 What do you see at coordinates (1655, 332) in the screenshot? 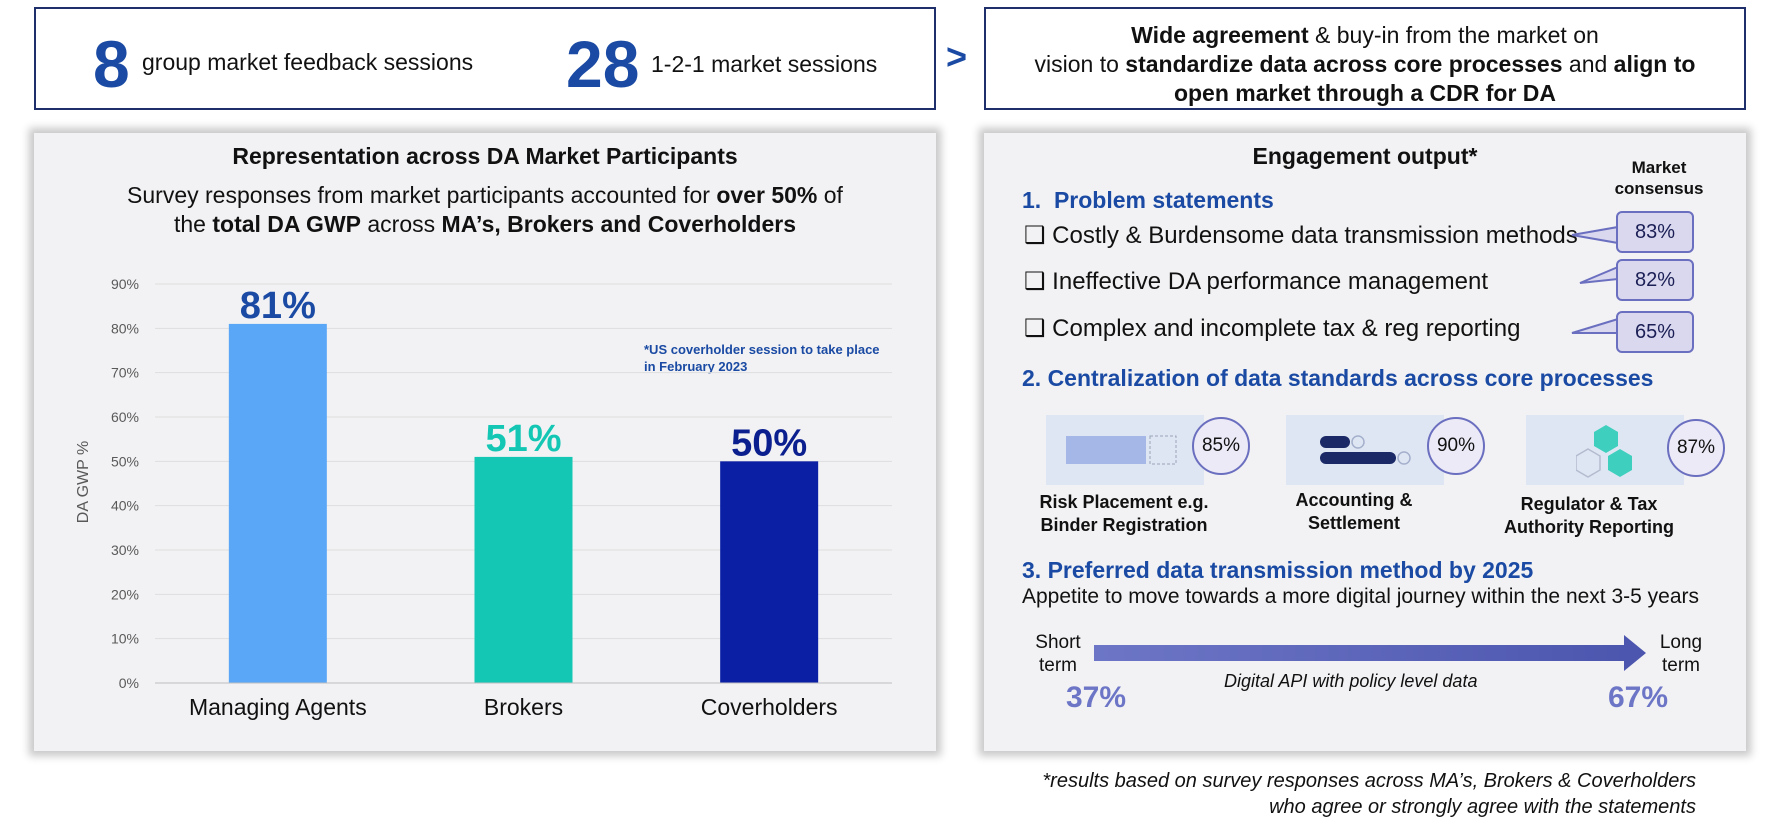
I see `consensus-bubble: 65%` at bounding box center [1655, 332].